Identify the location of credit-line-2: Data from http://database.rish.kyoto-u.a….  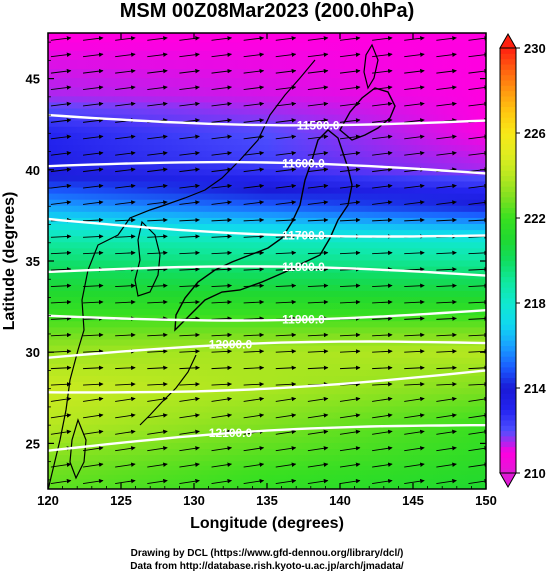
(267, 566).